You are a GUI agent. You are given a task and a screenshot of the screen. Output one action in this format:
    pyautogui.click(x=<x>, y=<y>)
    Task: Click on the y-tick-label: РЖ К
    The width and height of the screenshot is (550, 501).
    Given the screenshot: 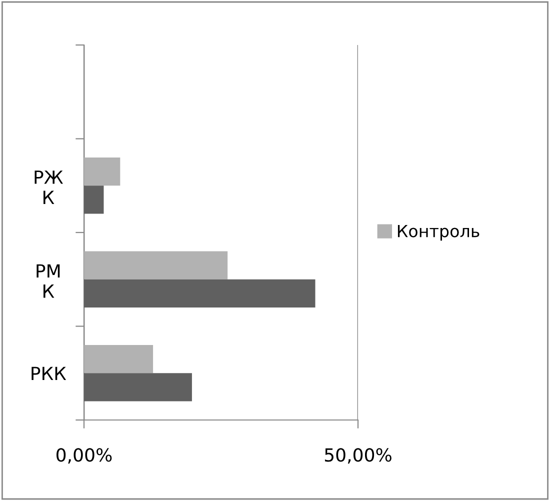 What is the action you would take?
    pyautogui.click(x=48, y=187)
    